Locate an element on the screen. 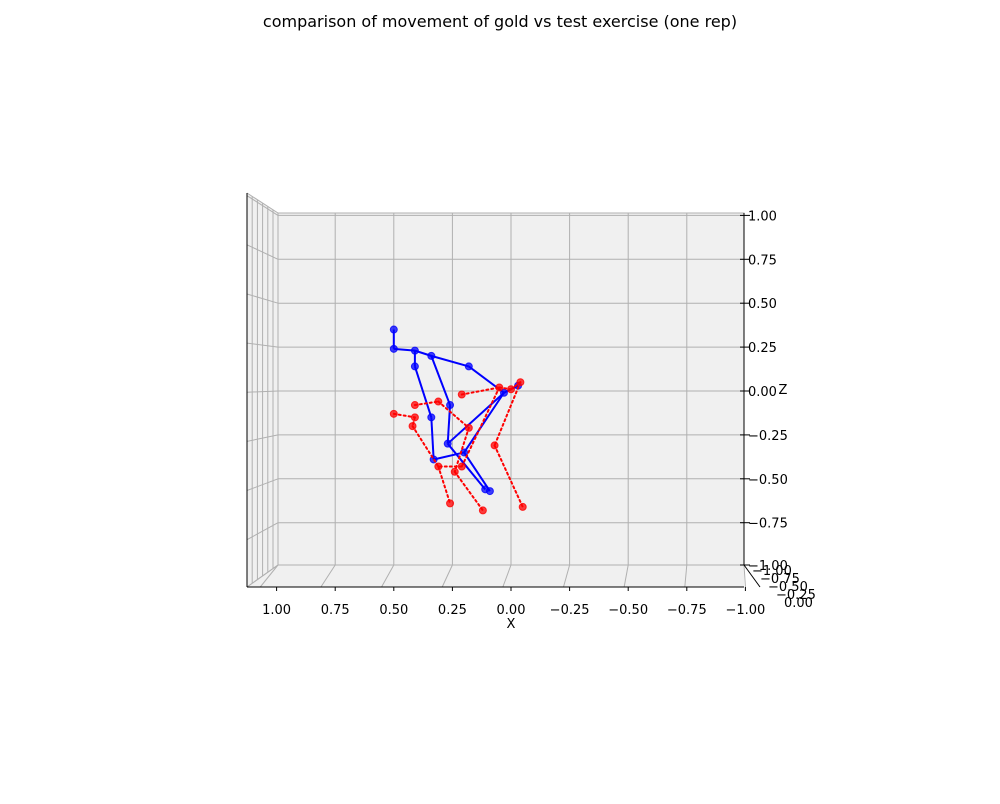  z-axis-label: Z is located at coordinates (783, 390).